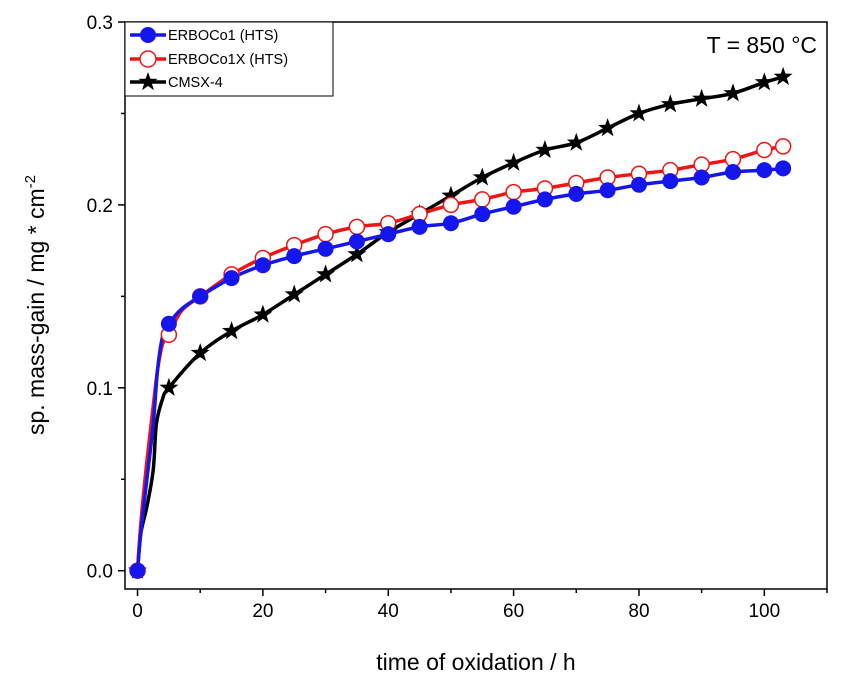 The height and width of the screenshot is (685, 841). What do you see at coordinates (764, 611) in the screenshot?
I see `x-tick-label: 100` at bounding box center [764, 611].